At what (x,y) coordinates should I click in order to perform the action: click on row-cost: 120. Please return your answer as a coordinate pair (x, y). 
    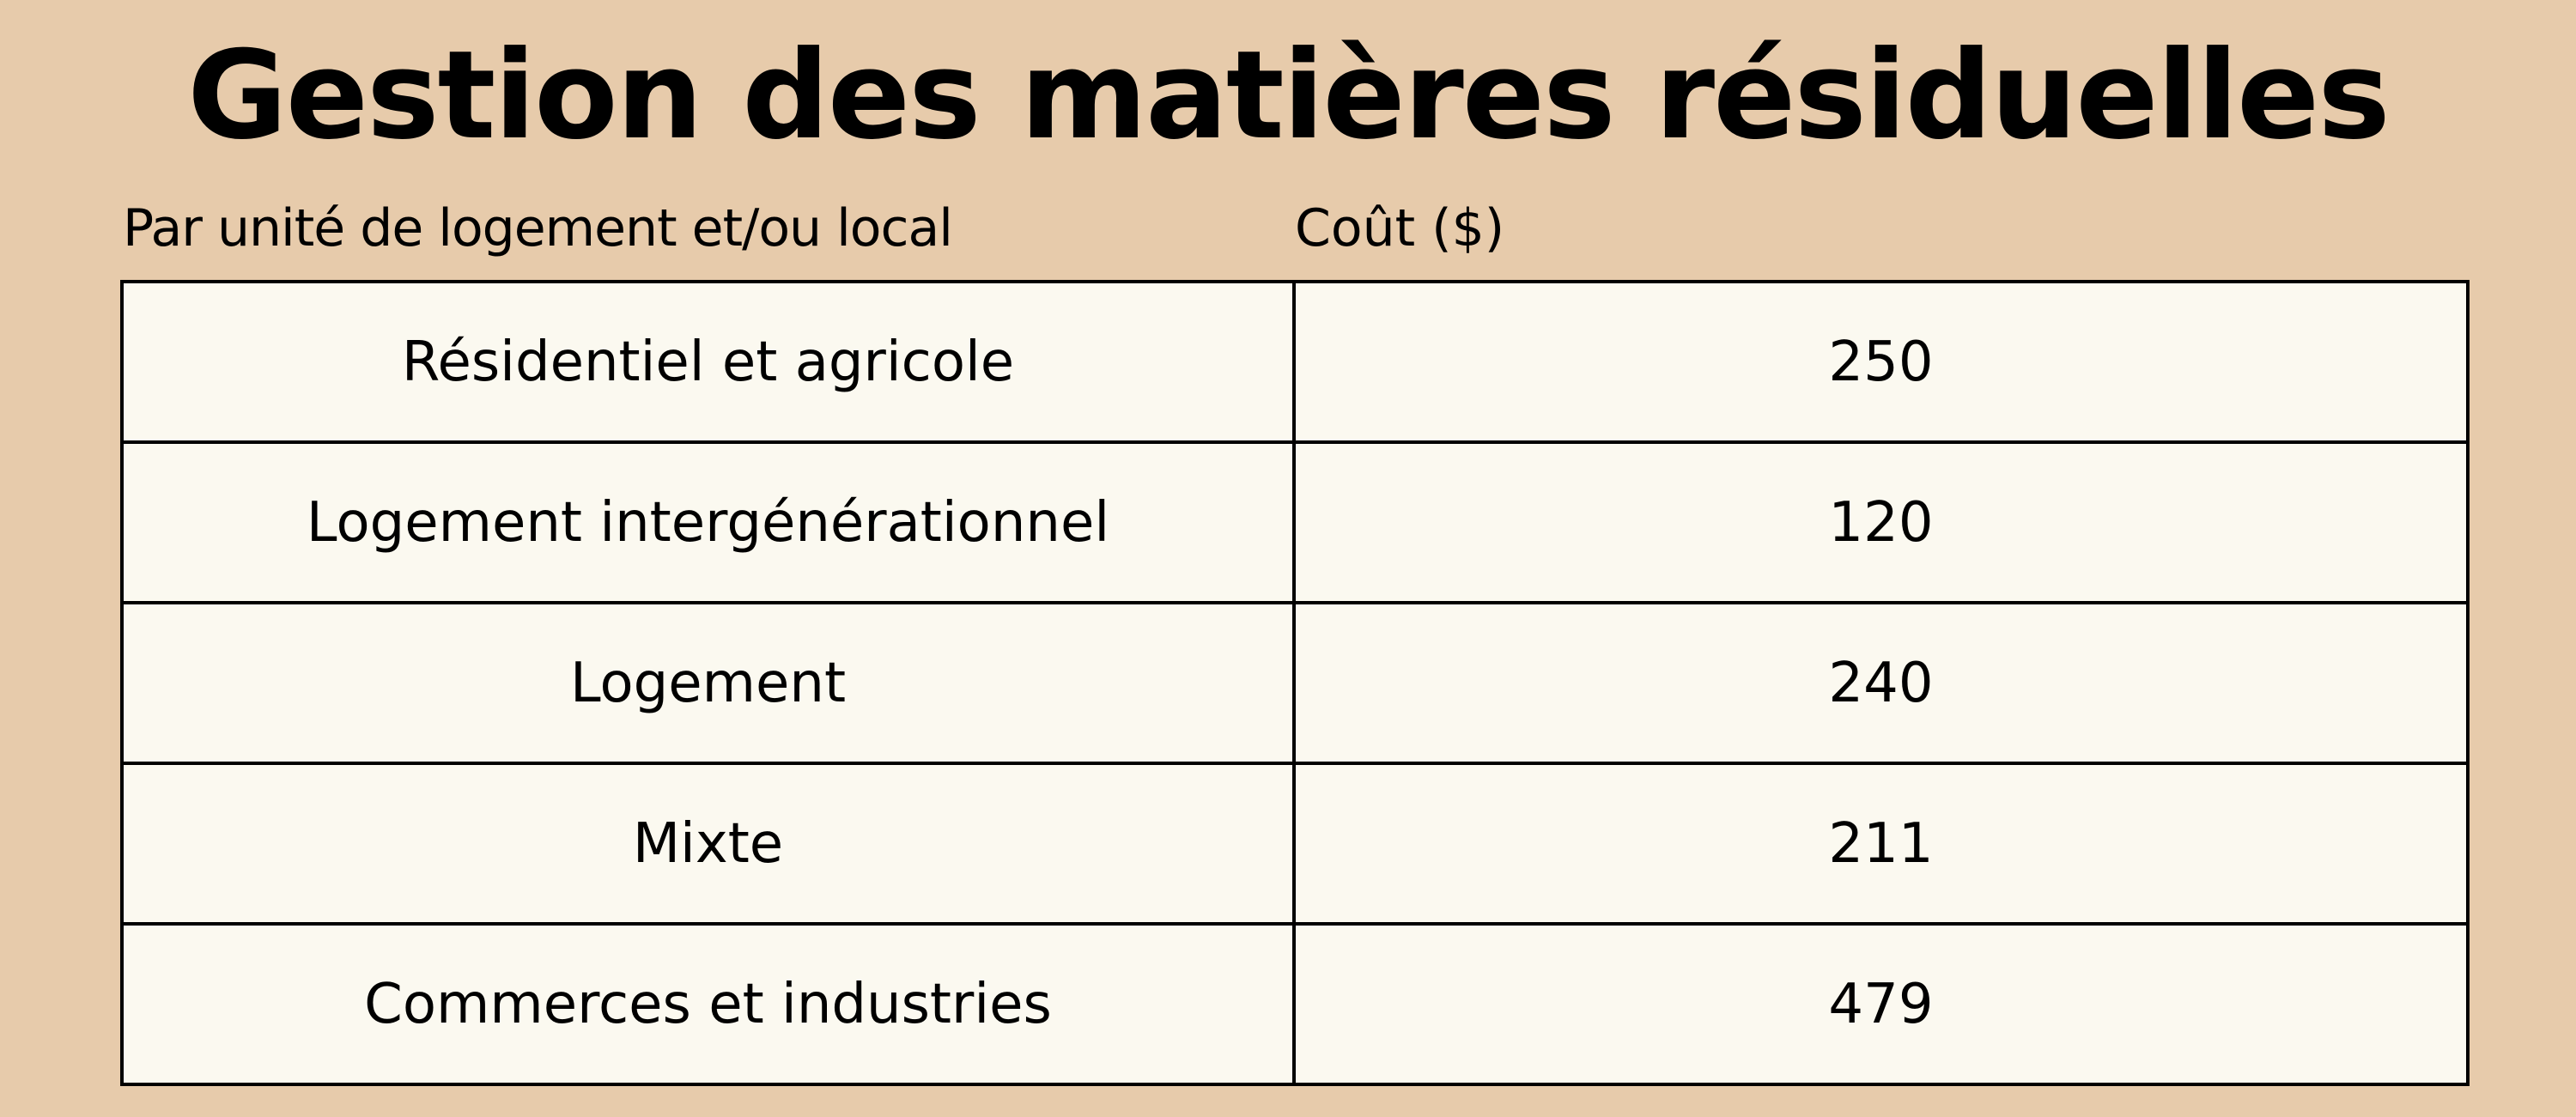
    Looking at the image, I should click on (1881, 522).